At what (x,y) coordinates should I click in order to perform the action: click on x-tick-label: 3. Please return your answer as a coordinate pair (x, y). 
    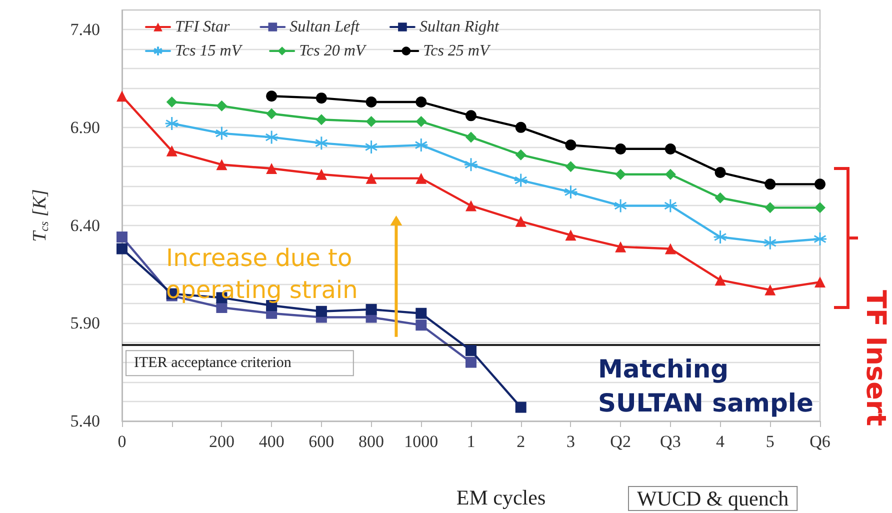
    Looking at the image, I should click on (570, 441).